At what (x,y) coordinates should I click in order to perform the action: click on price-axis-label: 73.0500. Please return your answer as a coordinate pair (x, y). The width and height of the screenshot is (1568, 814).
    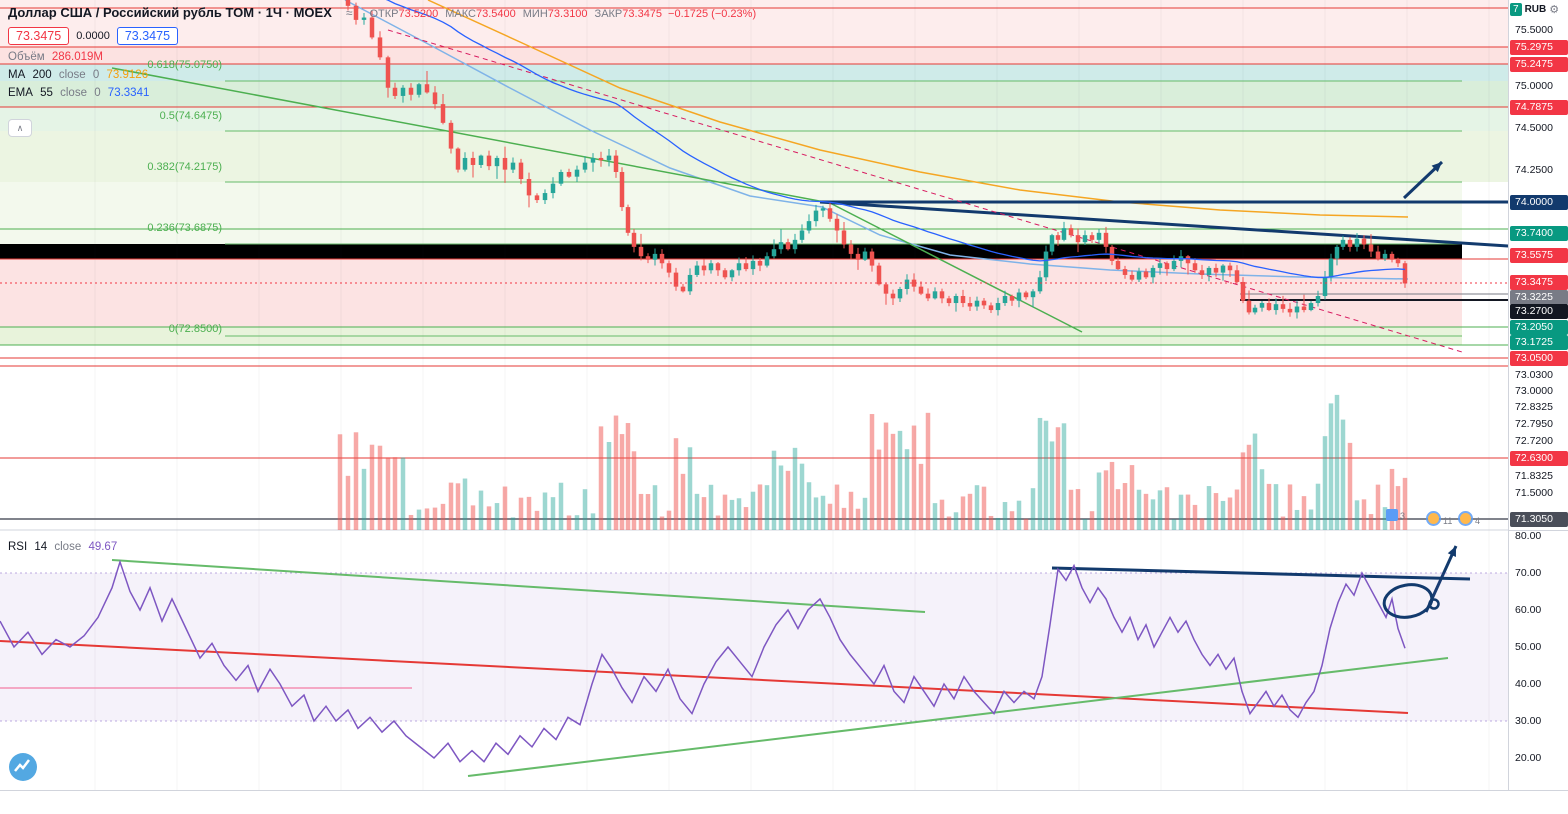
    Looking at the image, I should click on (1539, 358).